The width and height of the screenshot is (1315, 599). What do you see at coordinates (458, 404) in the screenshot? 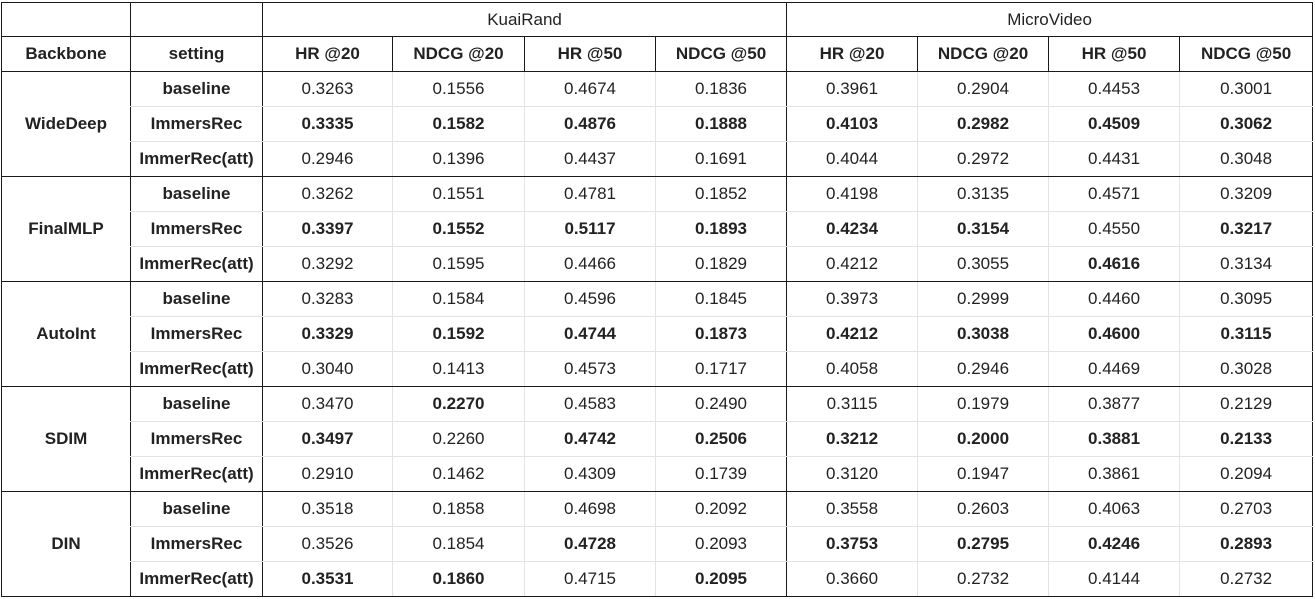
I see `metric-value-cell: 0.2270` at bounding box center [458, 404].